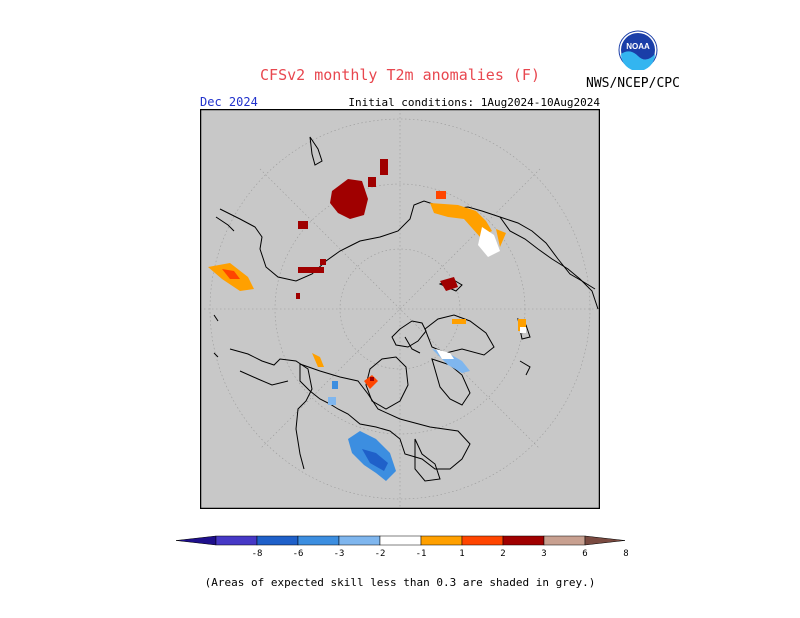 The image size is (800, 618). Describe the element at coordinates (461, 553) in the screenshot. I see `colorbar-tick-label: 1` at that location.